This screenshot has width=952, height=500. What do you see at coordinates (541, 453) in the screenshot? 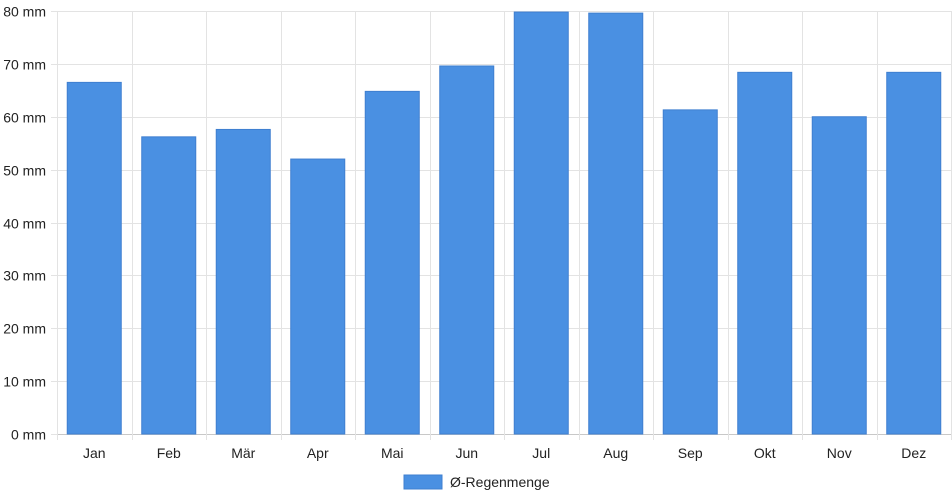
I see `x-tick-label: Jul` at bounding box center [541, 453].